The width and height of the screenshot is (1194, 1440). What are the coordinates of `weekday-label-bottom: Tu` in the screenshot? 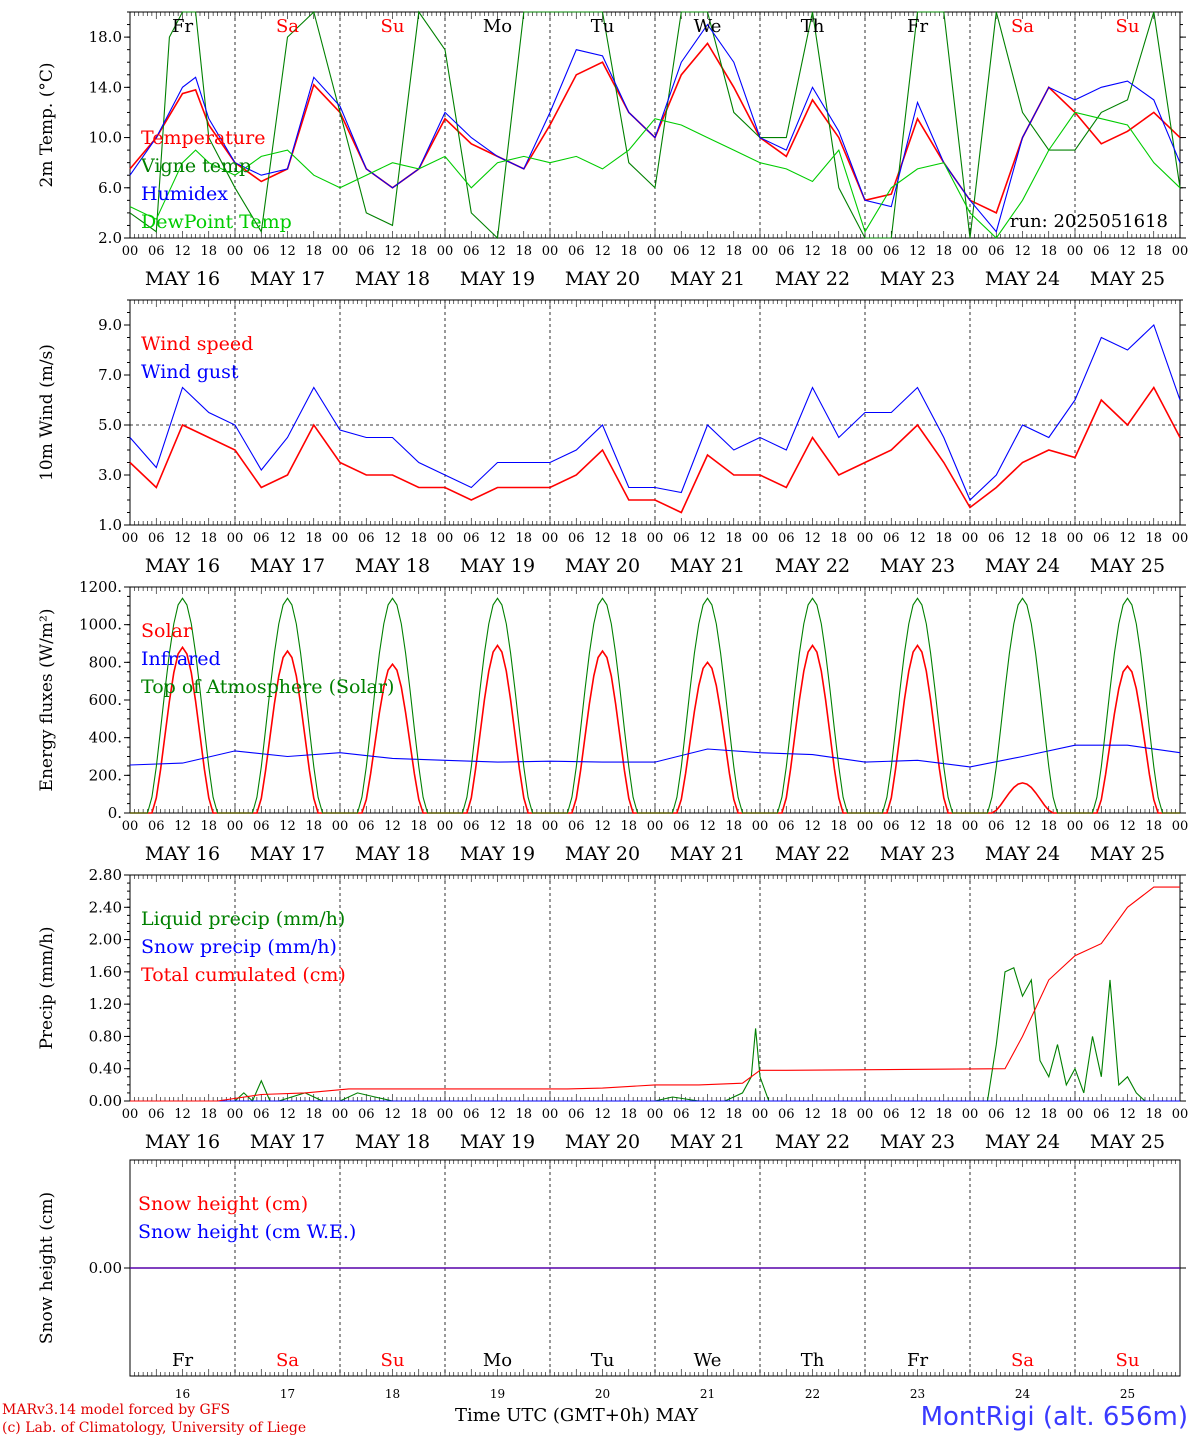 It's located at (603, 1360).